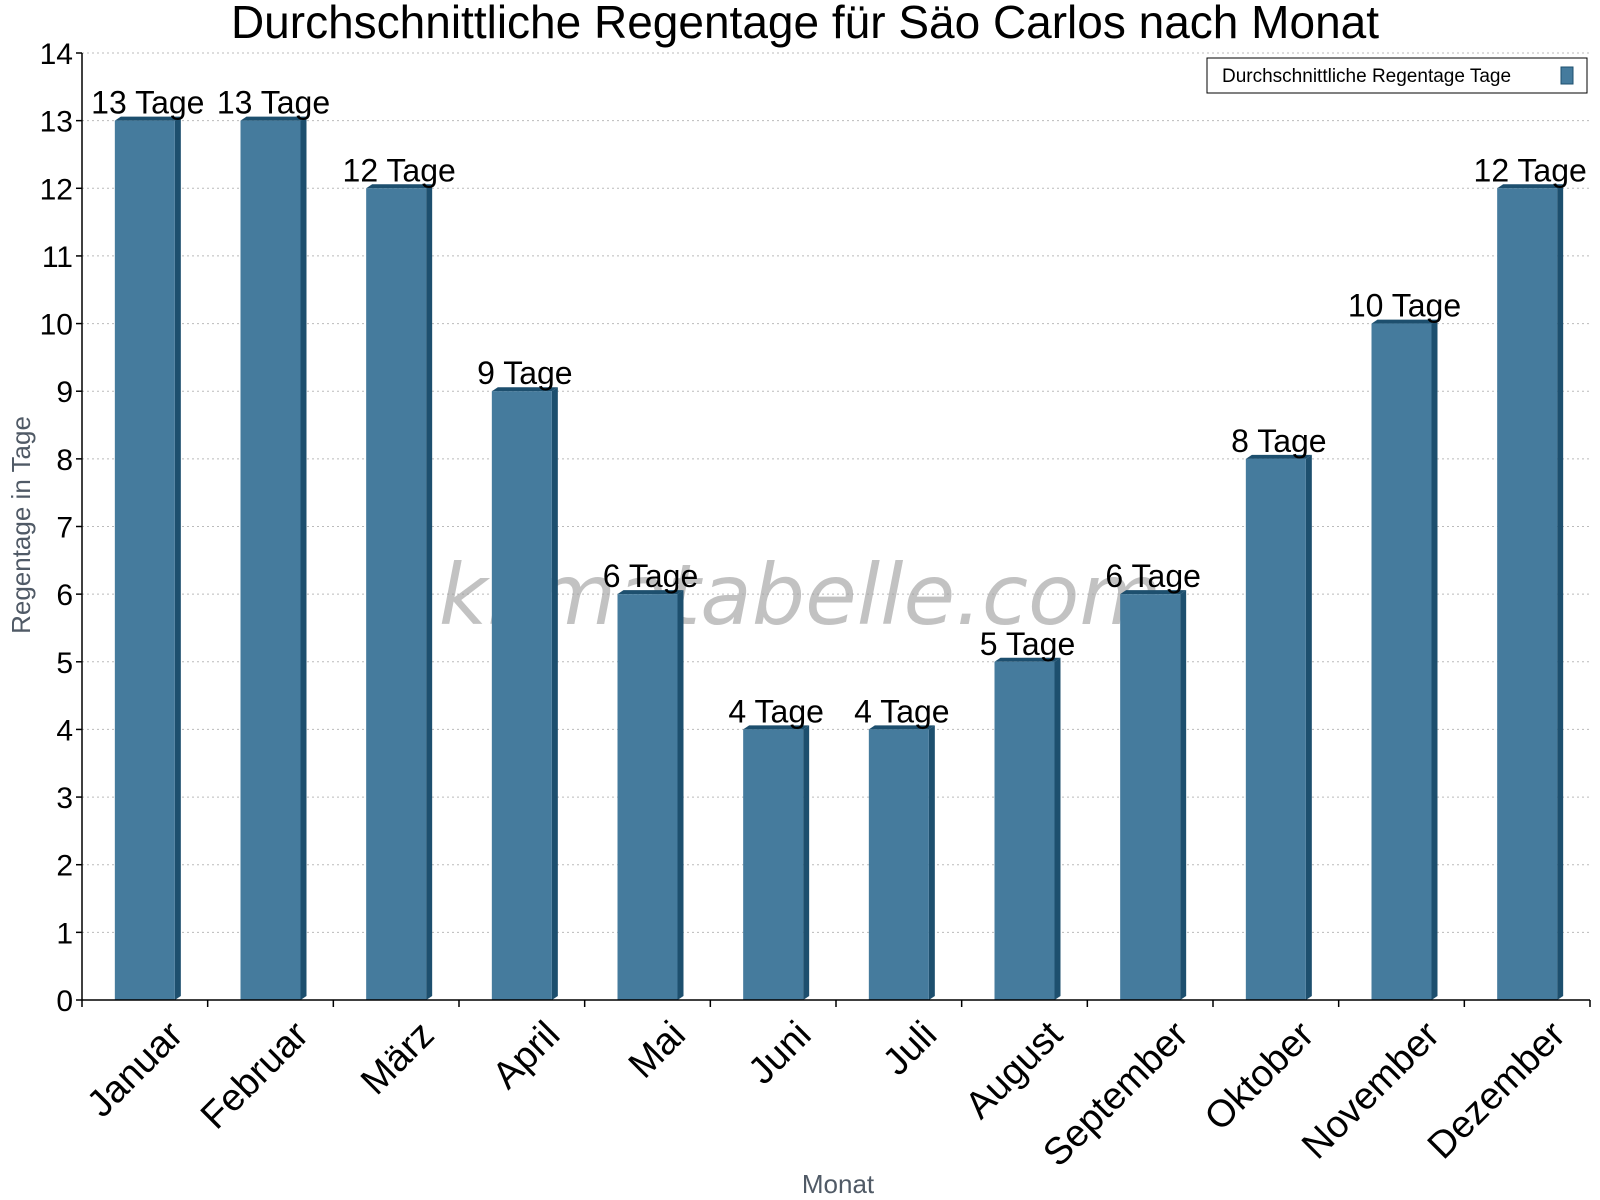 The image size is (1600, 1200). What do you see at coordinates (56, 122) in the screenshot?
I see `y-tick-label: 13` at bounding box center [56, 122].